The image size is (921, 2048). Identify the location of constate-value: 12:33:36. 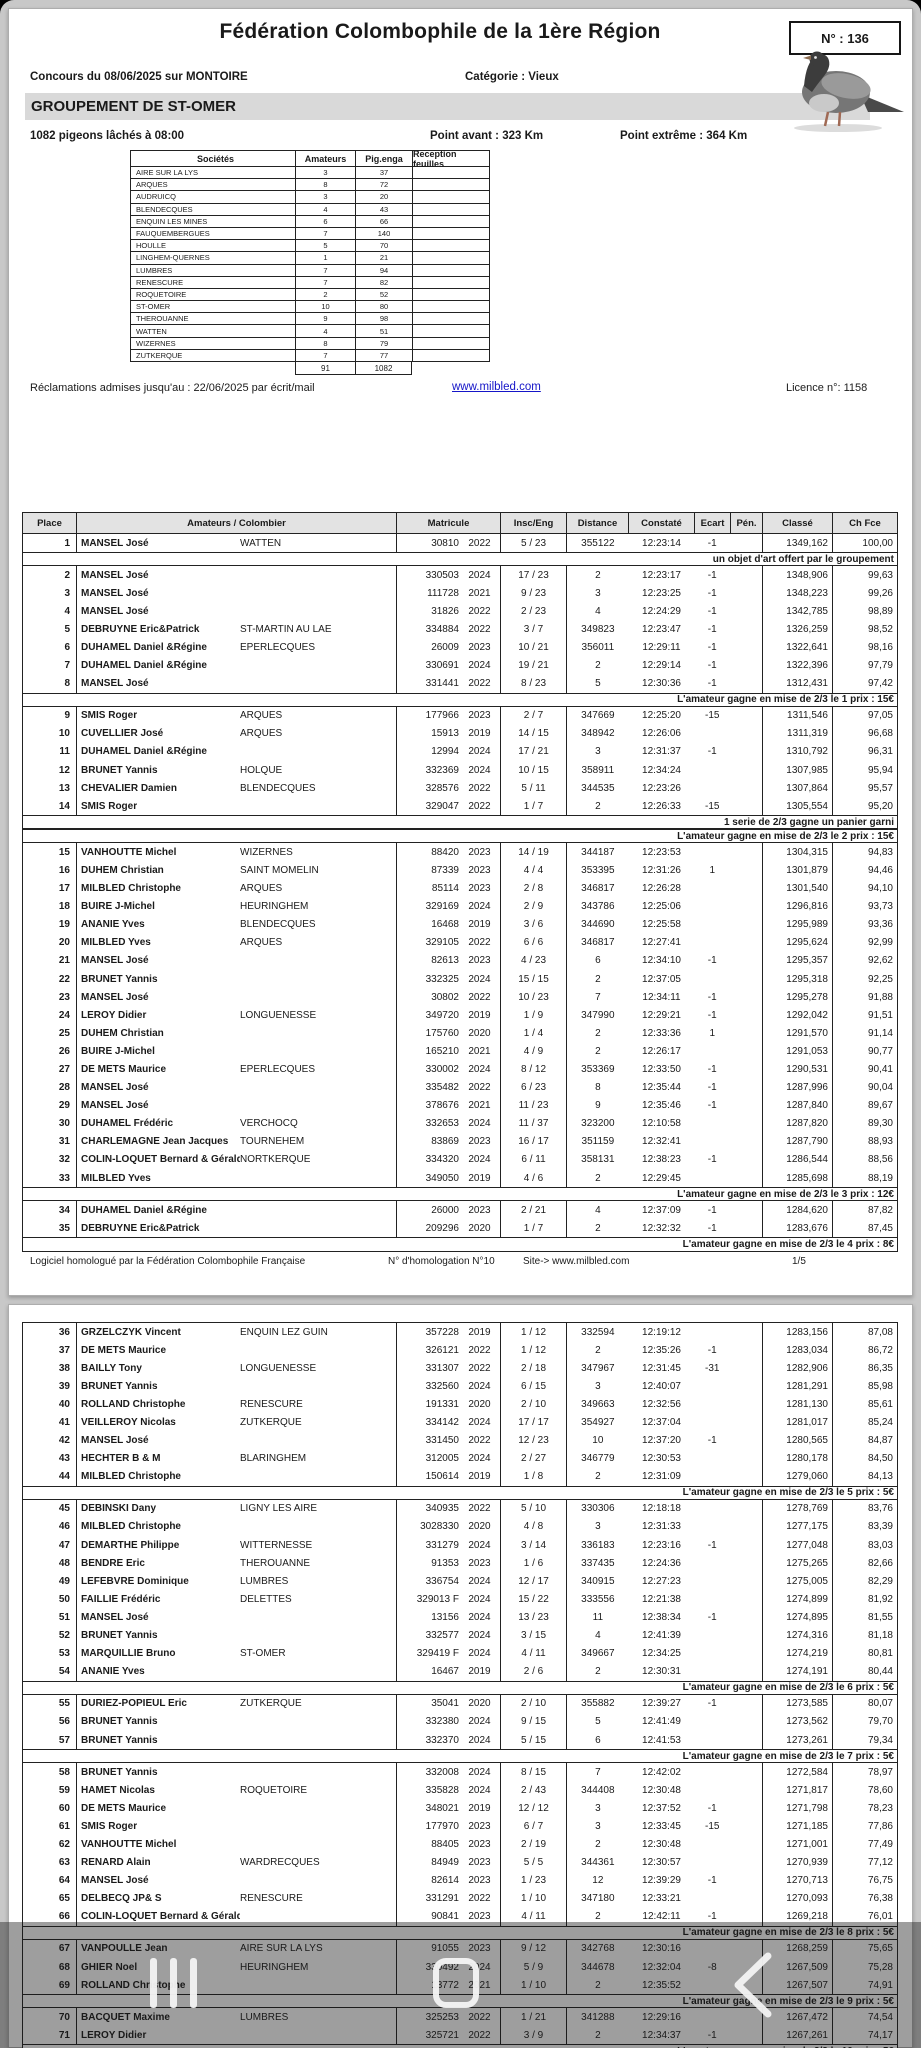
(661, 1033).